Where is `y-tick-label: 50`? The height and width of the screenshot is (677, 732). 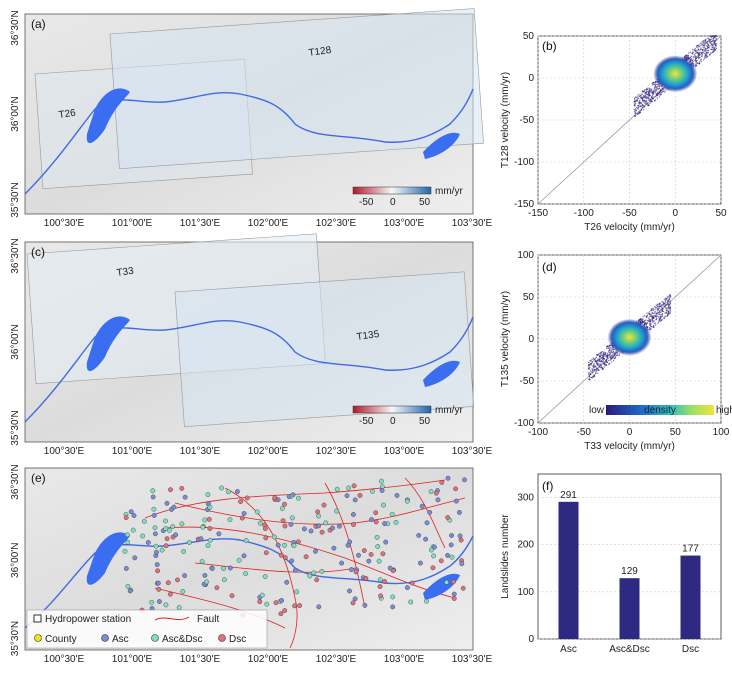 y-tick-label: 50 is located at coordinates (529, 297).